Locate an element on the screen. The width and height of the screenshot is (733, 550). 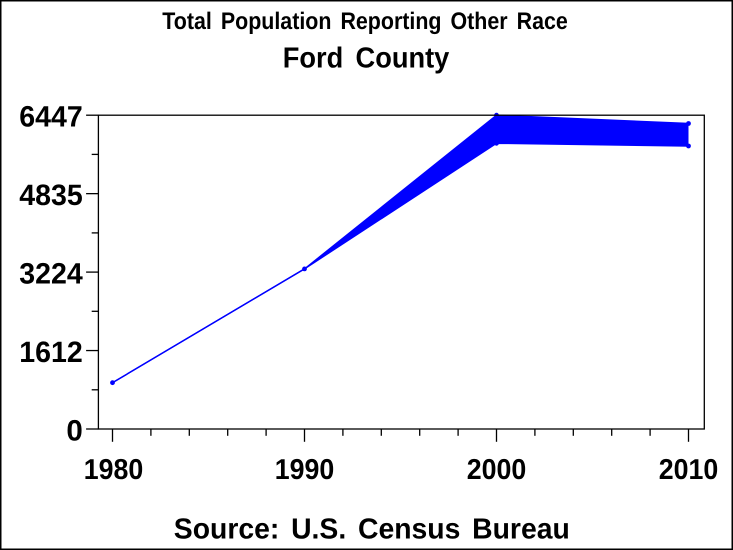
svg-text: 2010 is located at coordinates (689, 470).